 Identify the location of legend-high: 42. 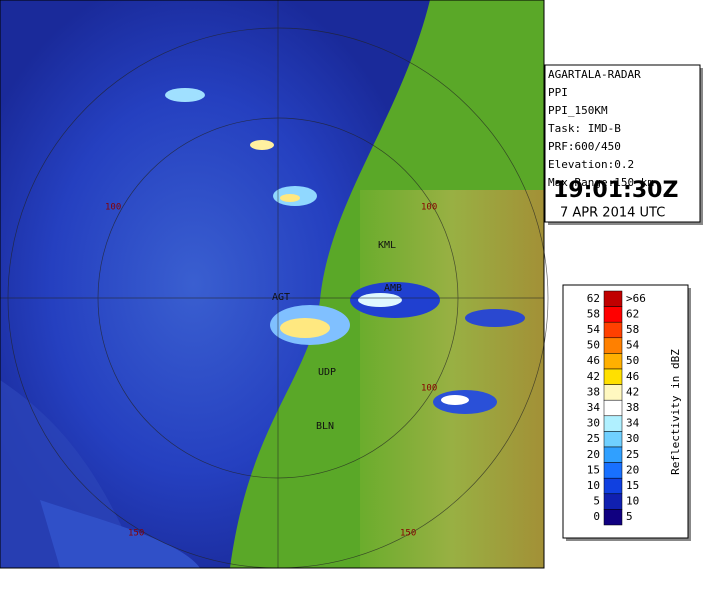
(632, 391).